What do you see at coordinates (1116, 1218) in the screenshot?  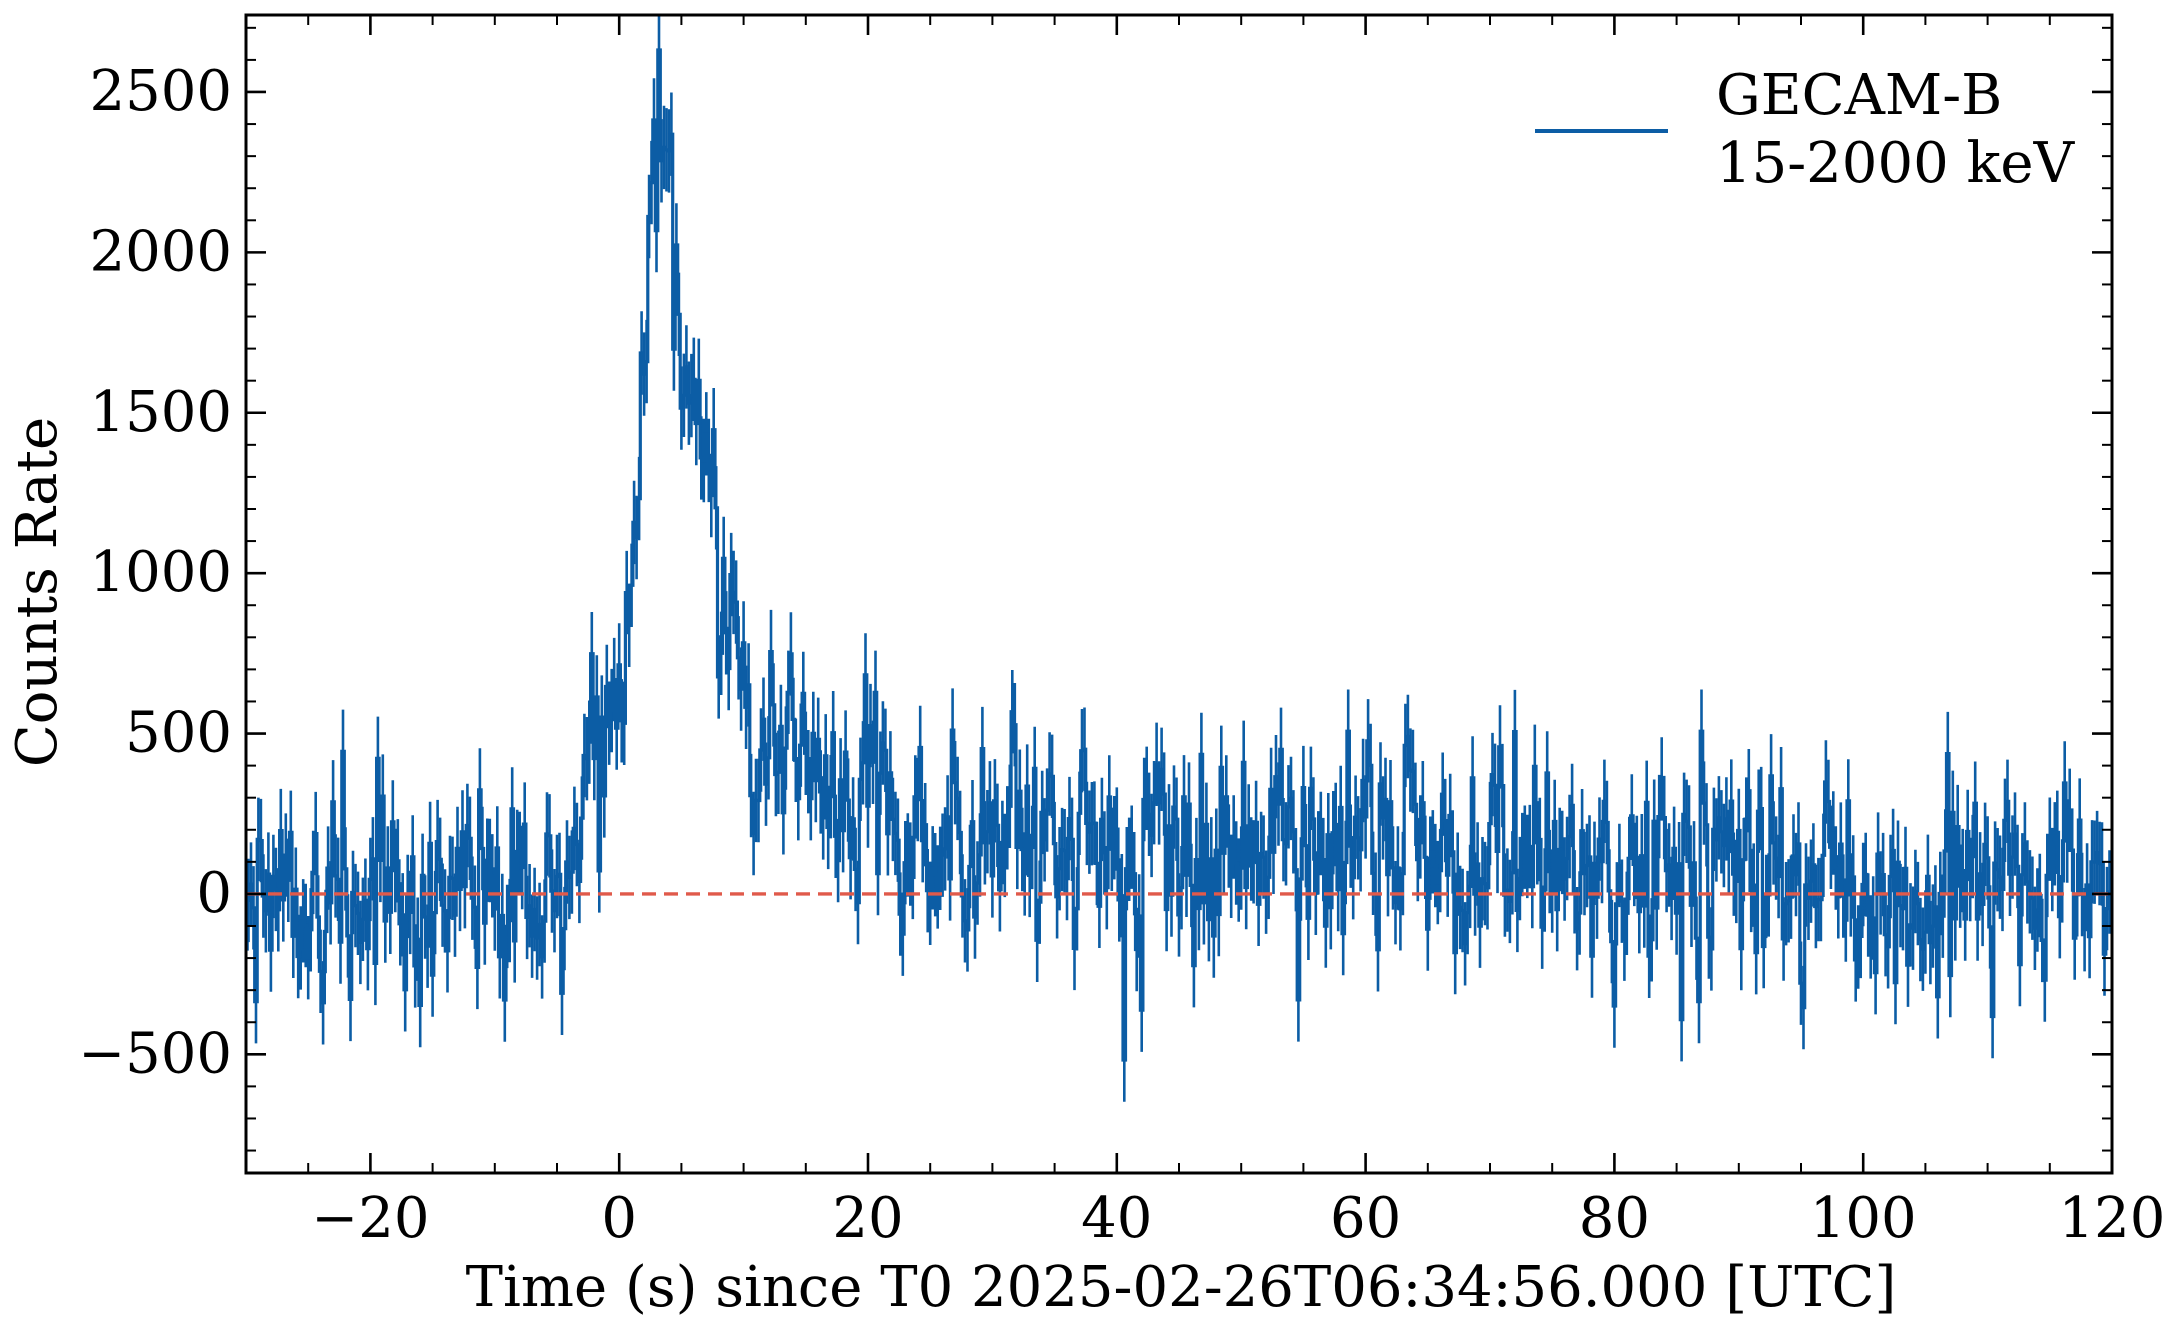 I see `x-tick-label: 40` at bounding box center [1116, 1218].